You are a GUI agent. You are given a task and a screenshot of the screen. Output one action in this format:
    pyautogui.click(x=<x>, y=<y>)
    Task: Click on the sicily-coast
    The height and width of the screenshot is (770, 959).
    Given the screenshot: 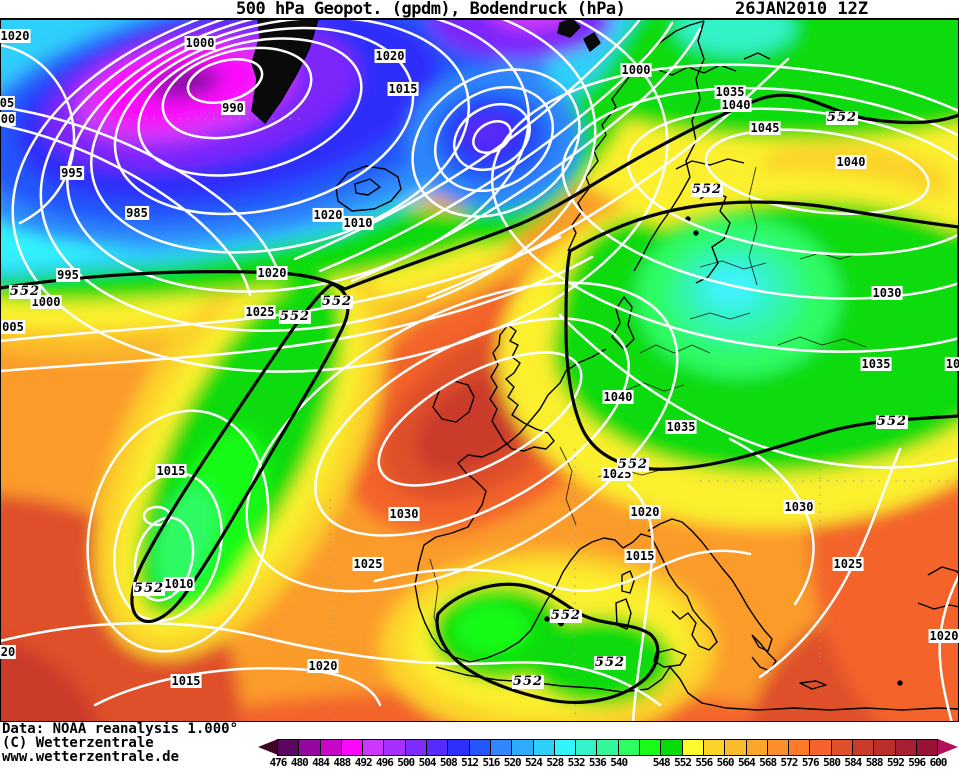 What is the action you would take?
    pyautogui.click(x=670, y=658)
    